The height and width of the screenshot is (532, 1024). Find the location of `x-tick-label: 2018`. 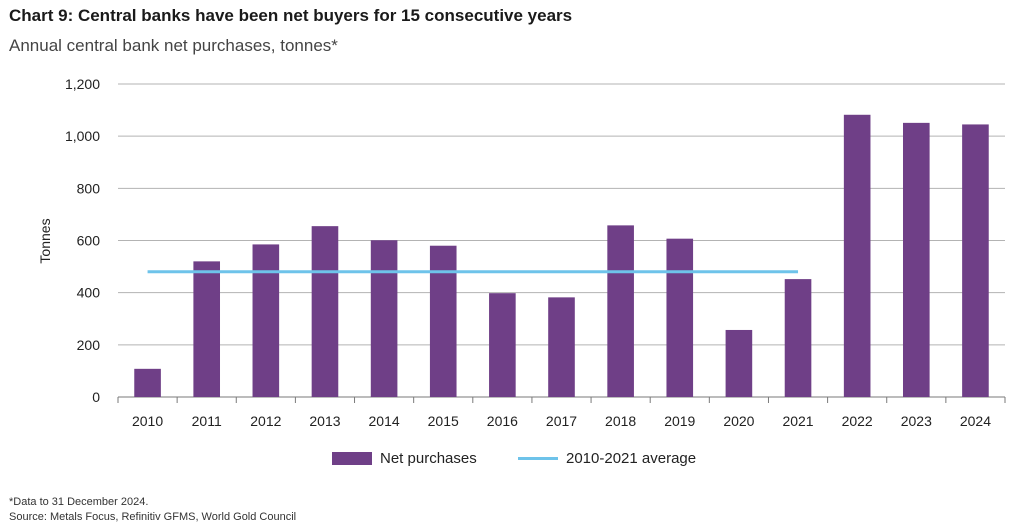

x-tick-label: 2018 is located at coordinates (620, 421).